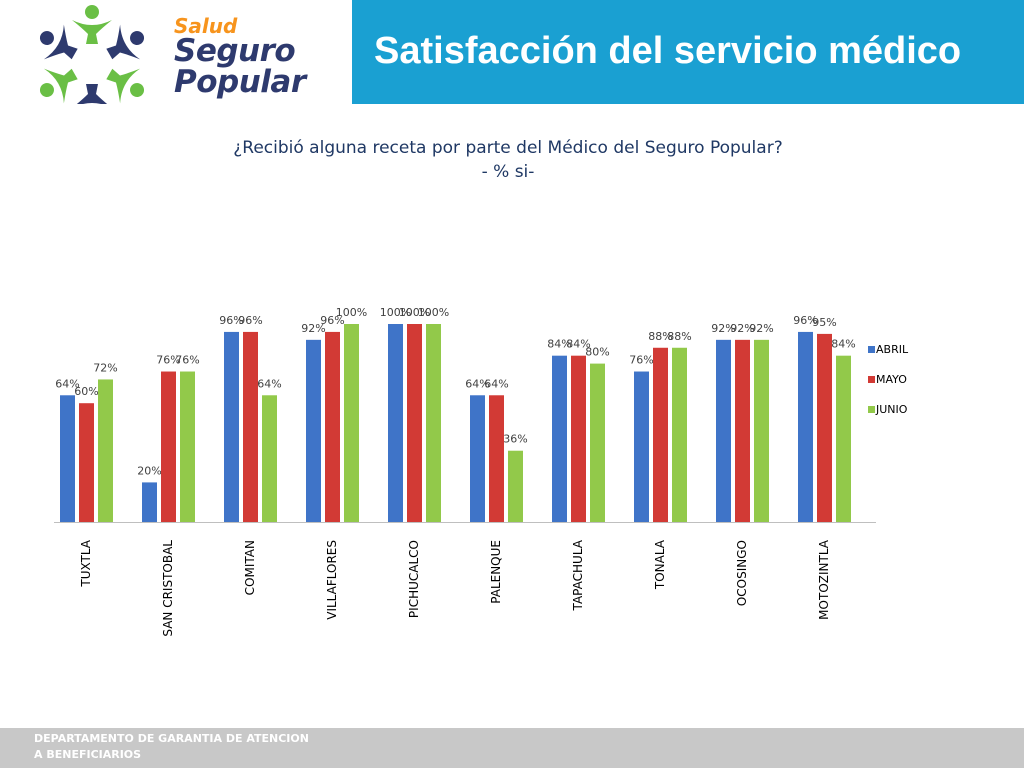 The width and height of the screenshot is (1024, 768). Describe the element at coordinates (171, 738) in the screenshot. I see `footer-line-1: DEPARTAMENTO DE GARANTIA DE ATENCION` at that location.